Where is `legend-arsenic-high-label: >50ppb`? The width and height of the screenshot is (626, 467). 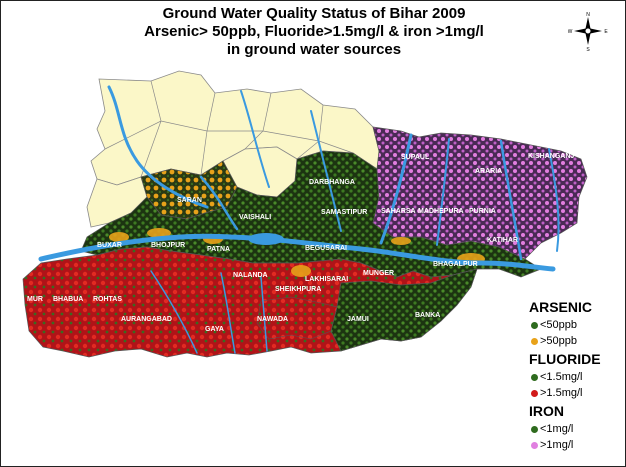
legend-arsenic-high-label: >50ppb is located at coordinates (559, 341).